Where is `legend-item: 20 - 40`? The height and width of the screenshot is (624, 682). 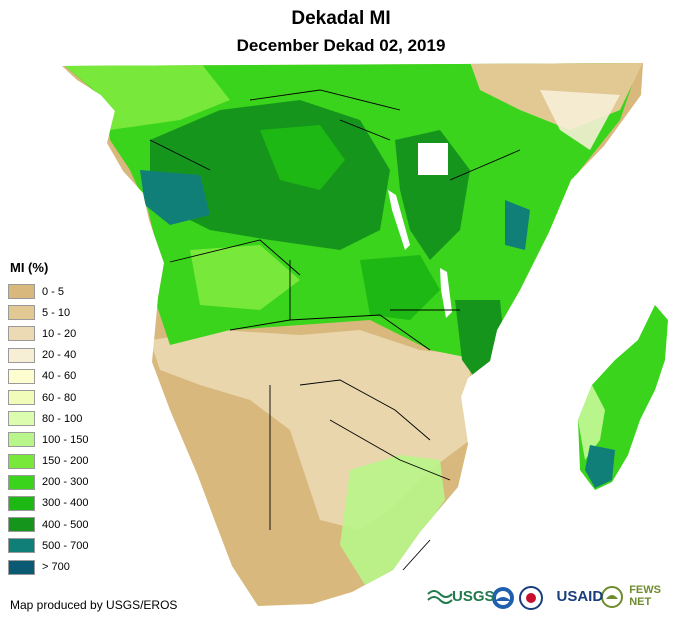 legend-item: 20 - 40 is located at coordinates (48, 355).